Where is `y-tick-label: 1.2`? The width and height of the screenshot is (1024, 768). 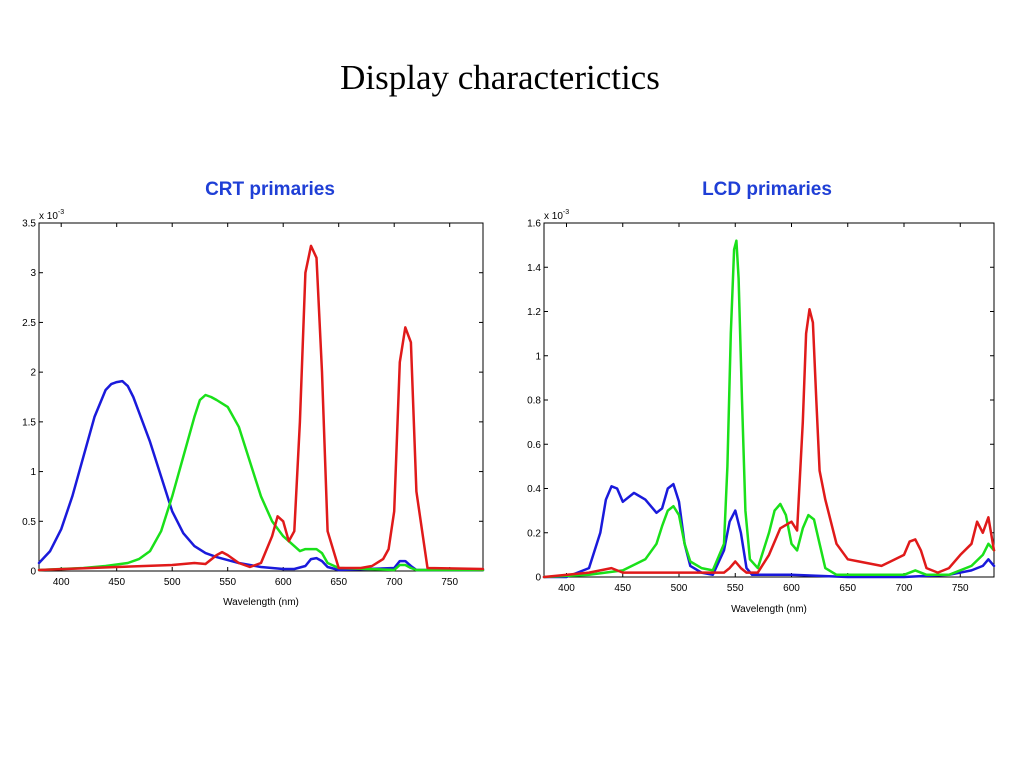
y-tick-label: 1.2 is located at coordinates (534, 312).